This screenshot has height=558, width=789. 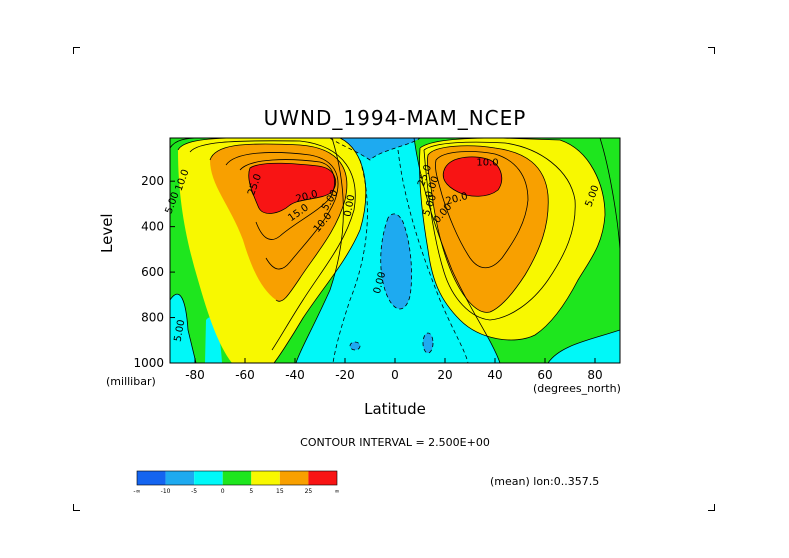 I want to click on y-tick-label: 800, so click(x=152, y=318).